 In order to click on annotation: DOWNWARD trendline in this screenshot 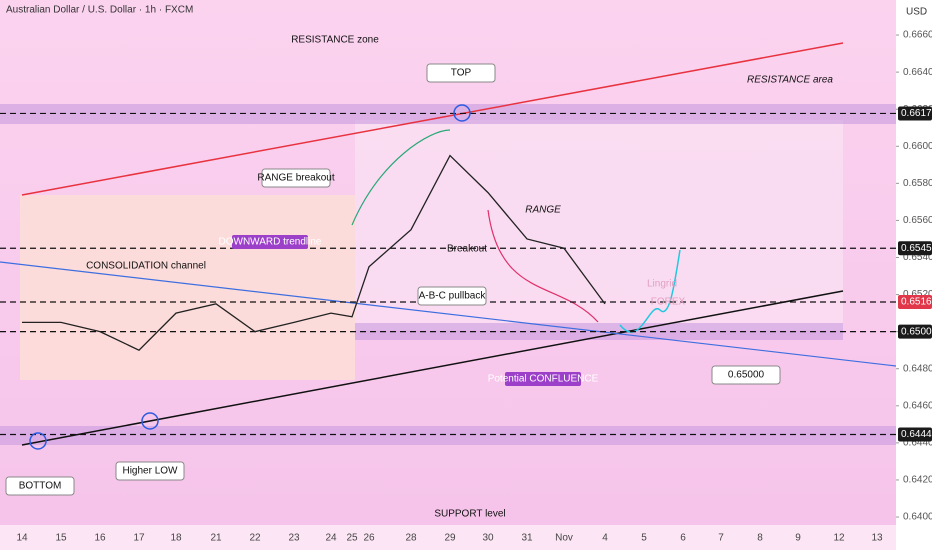, I will do `click(270, 242)`.